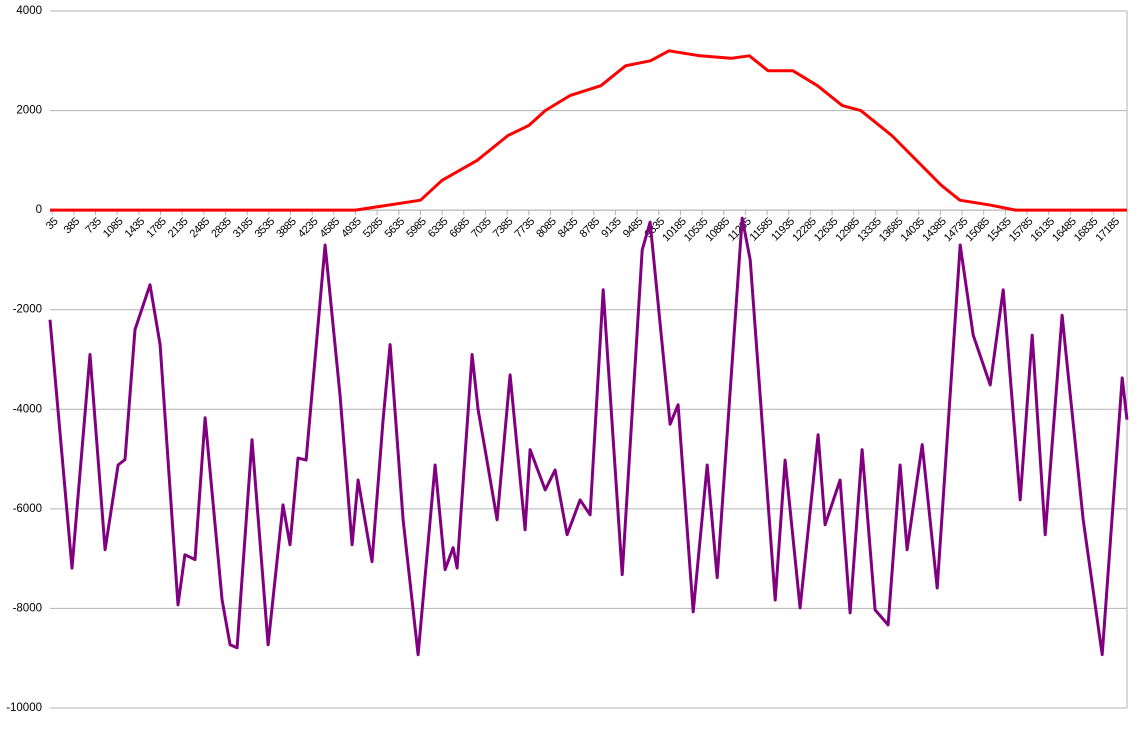 The width and height of the screenshot is (1143, 734). Describe the element at coordinates (39, 210) in the screenshot. I see `y-tick-label: 0` at that location.